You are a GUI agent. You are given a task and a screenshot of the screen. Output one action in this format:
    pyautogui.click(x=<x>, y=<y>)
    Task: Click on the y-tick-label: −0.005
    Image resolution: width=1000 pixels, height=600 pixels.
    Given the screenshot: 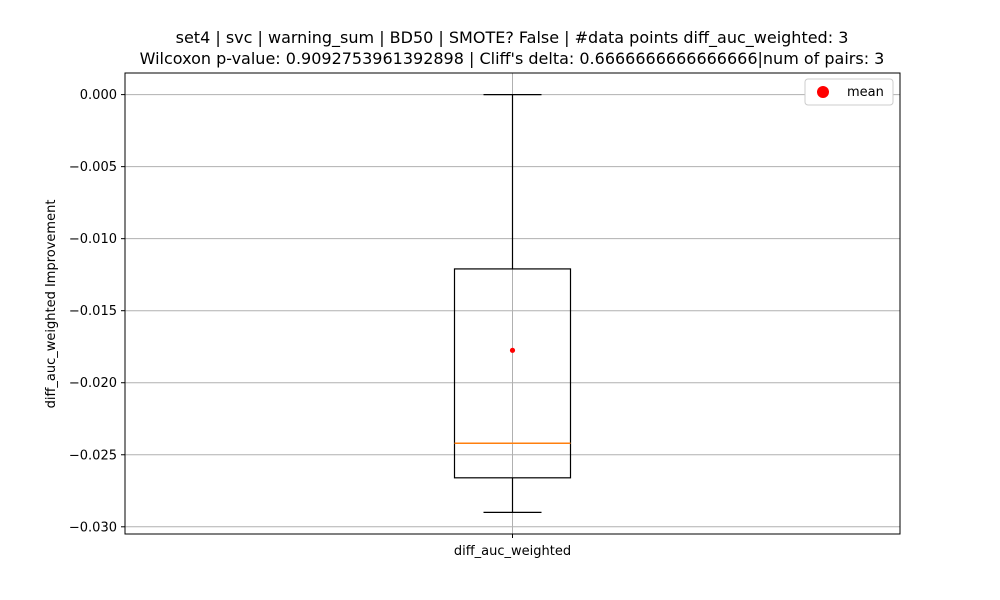 What is the action you would take?
    pyautogui.click(x=93, y=167)
    